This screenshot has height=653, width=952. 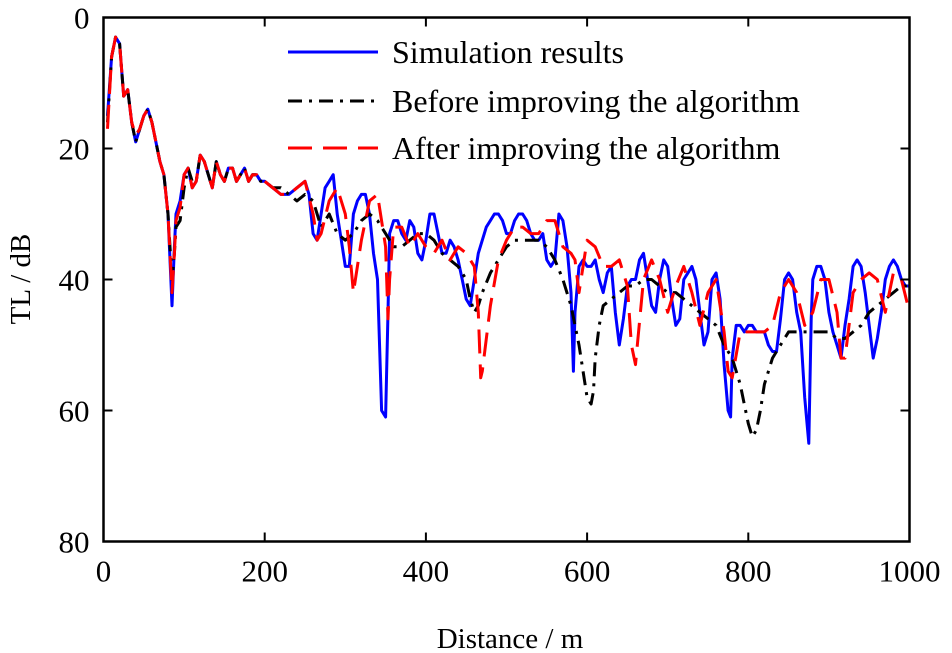 What do you see at coordinates (21, 279) in the screenshot?
I see `y-axis-label: TL / dB` at bounding box center [21, 279].